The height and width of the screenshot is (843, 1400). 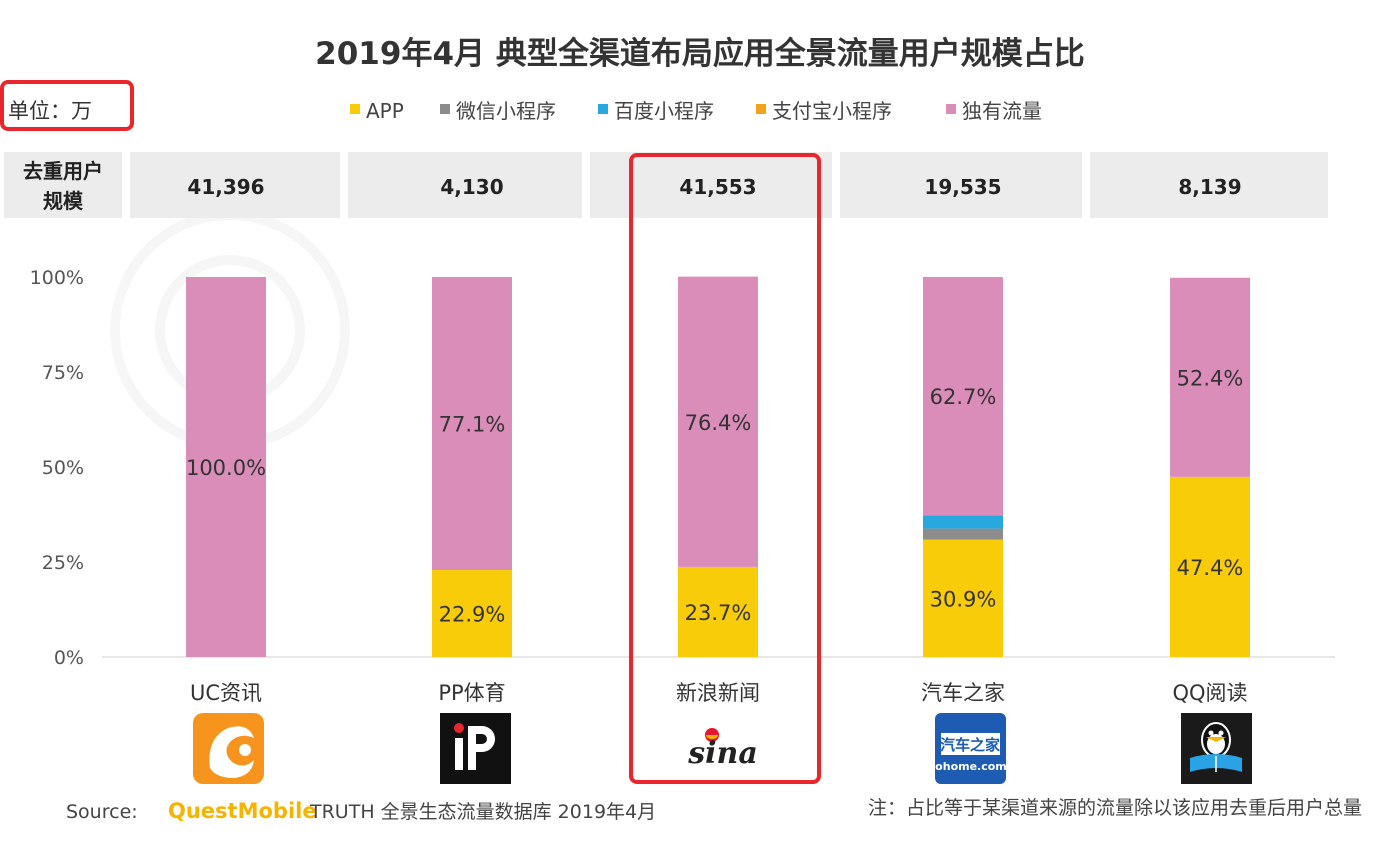 I want to click on highlight-box, so click(x=725, y=468).